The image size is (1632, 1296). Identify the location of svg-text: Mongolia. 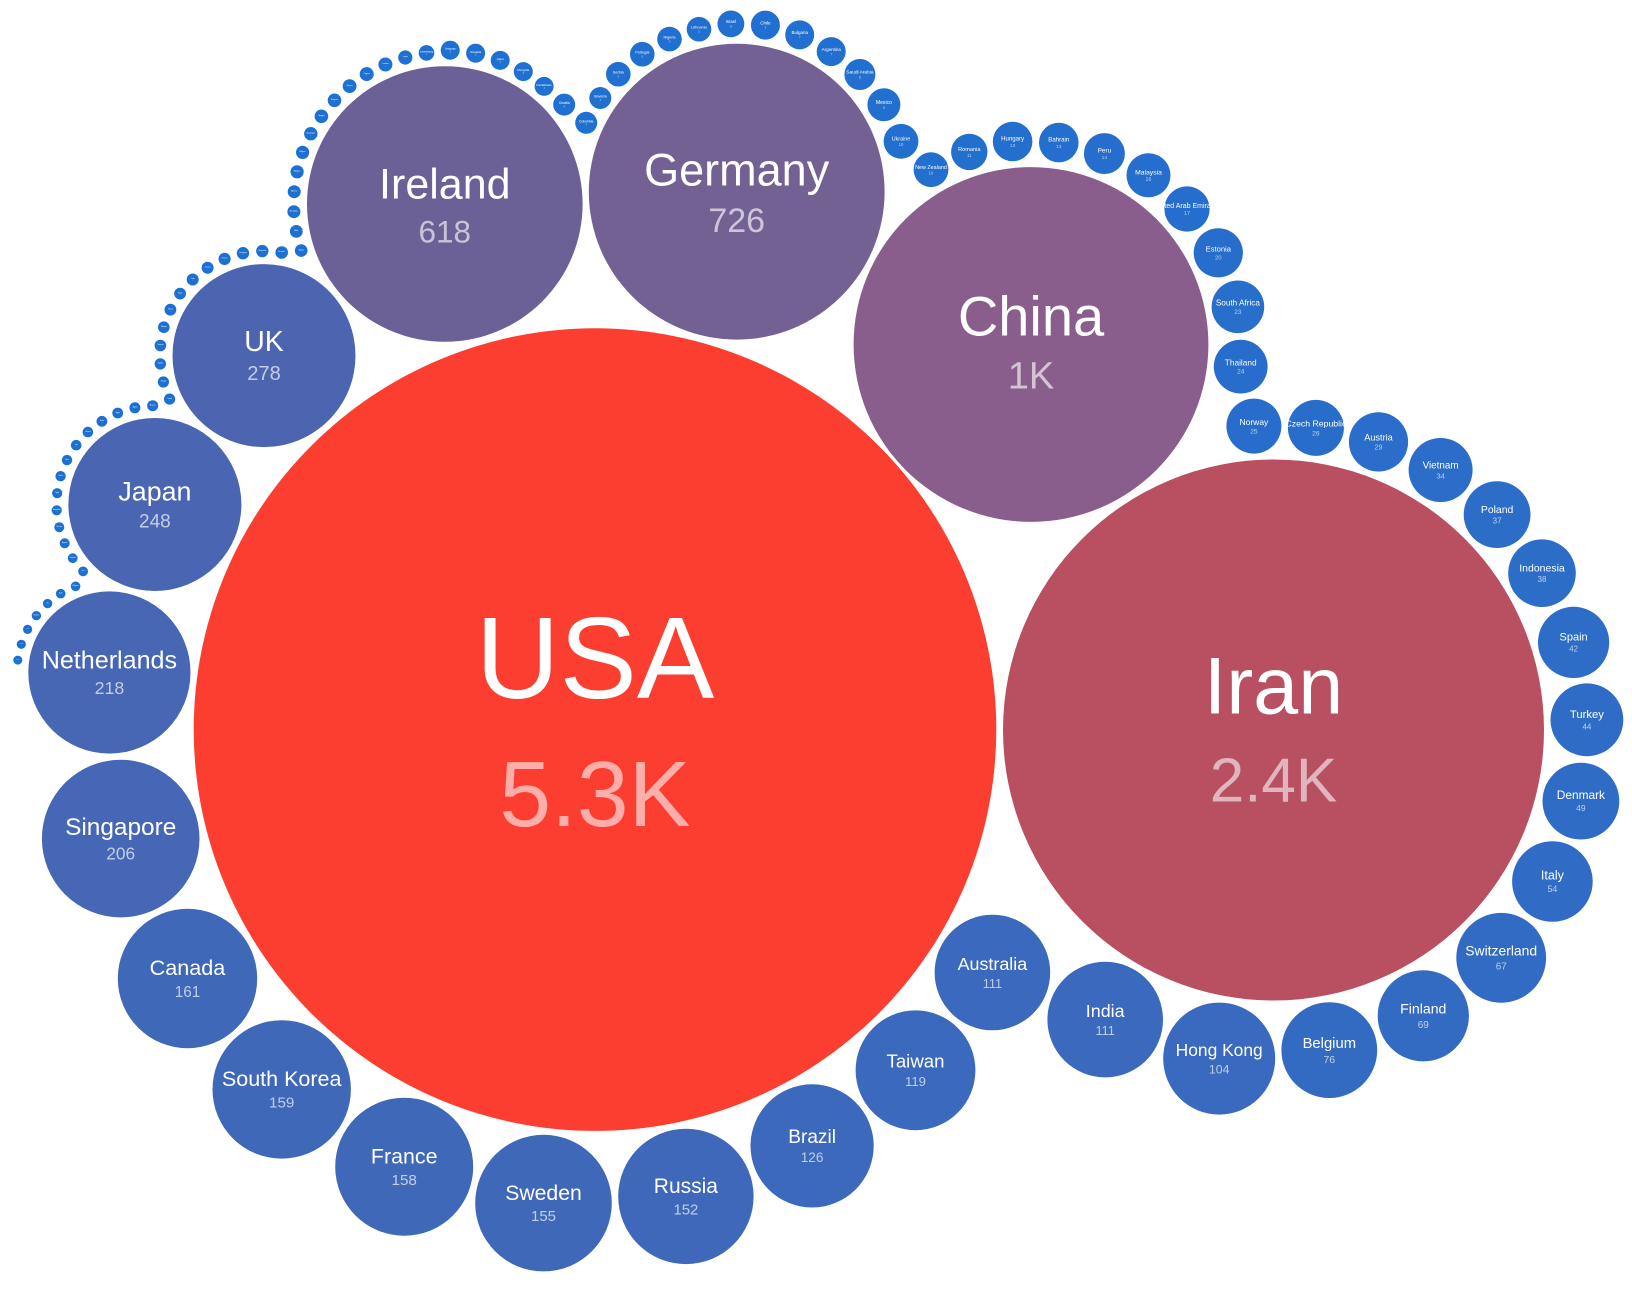
(523, 70).